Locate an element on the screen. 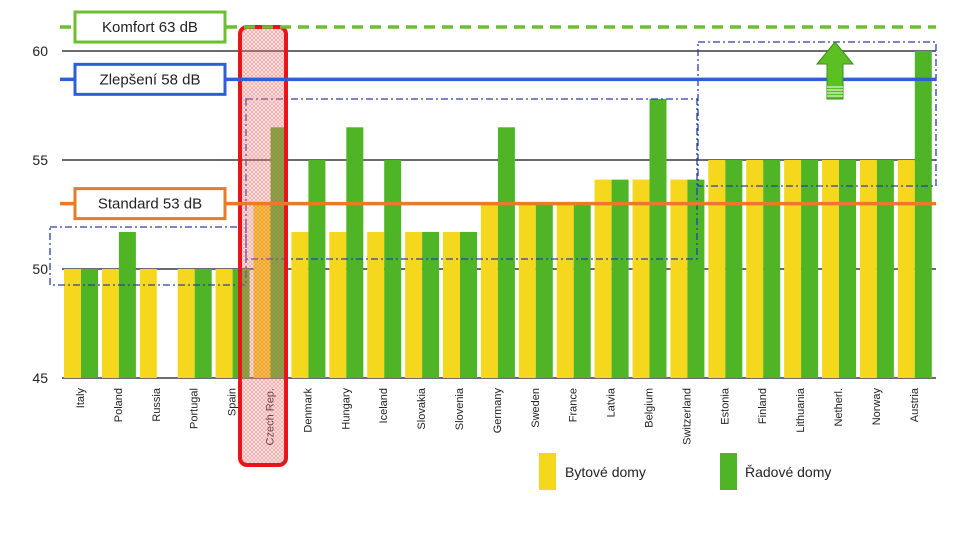 Image resolution: width=960 pixels, height=540 pixels. category-label: Slovakia is located at coordinates (422, 408).